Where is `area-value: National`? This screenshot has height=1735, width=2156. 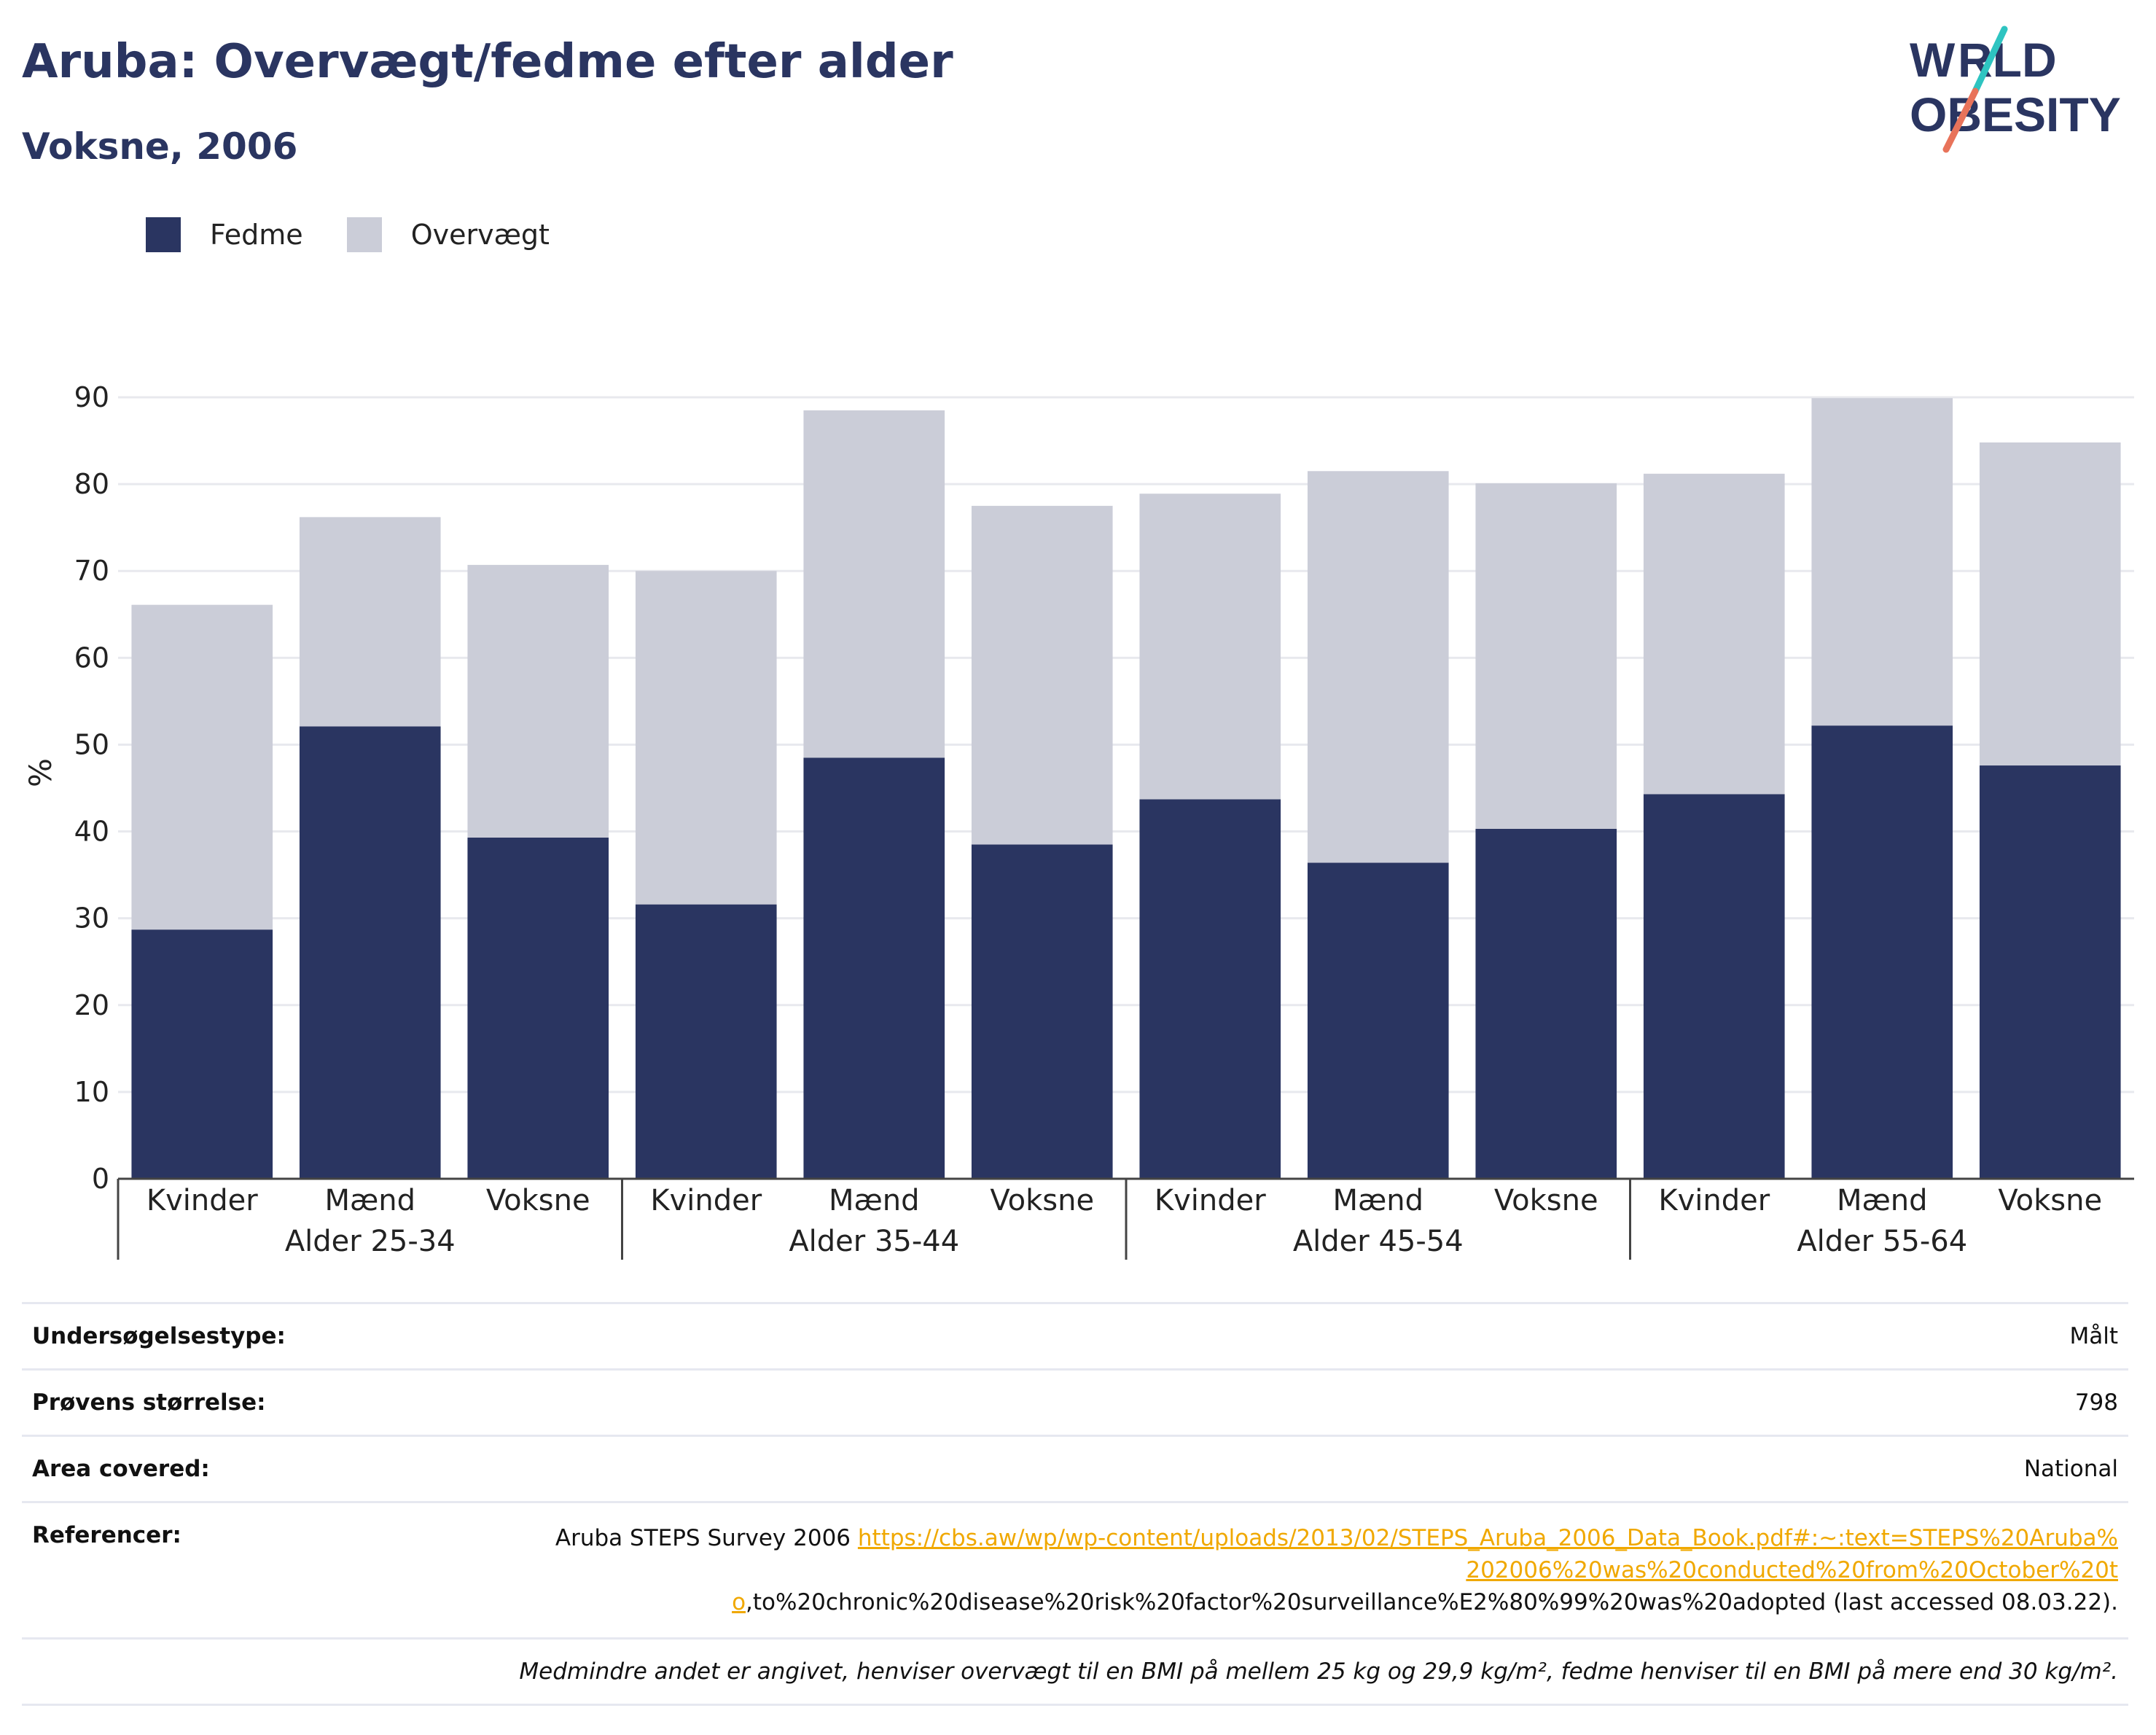
area-value: National is located at coordinates (2070, 1469).